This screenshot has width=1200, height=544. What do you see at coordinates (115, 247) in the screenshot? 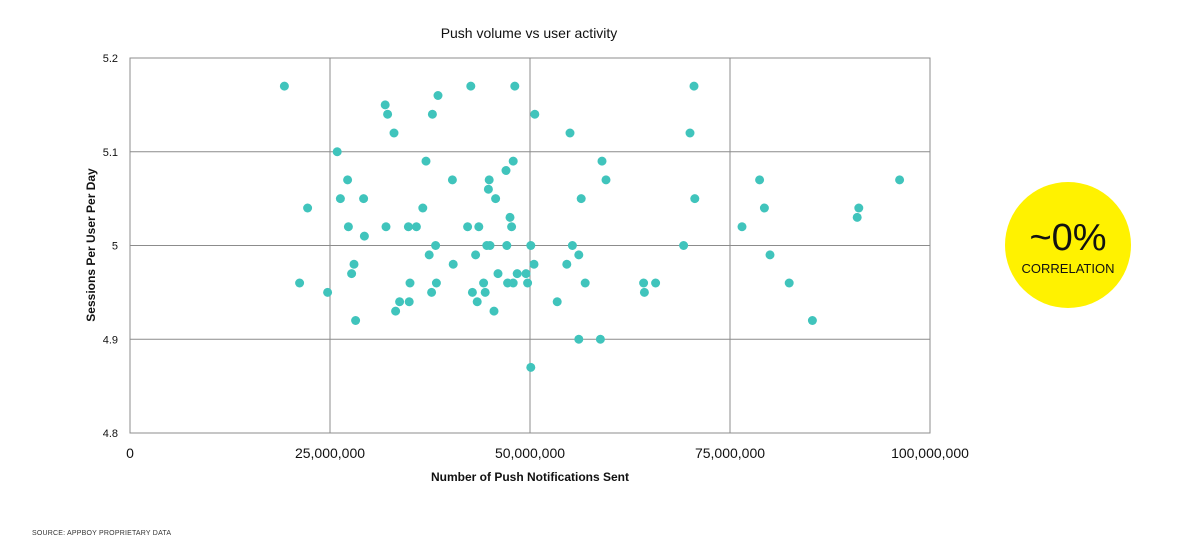
I see `y-tick-label: 5` at bounding box center [115, 247].